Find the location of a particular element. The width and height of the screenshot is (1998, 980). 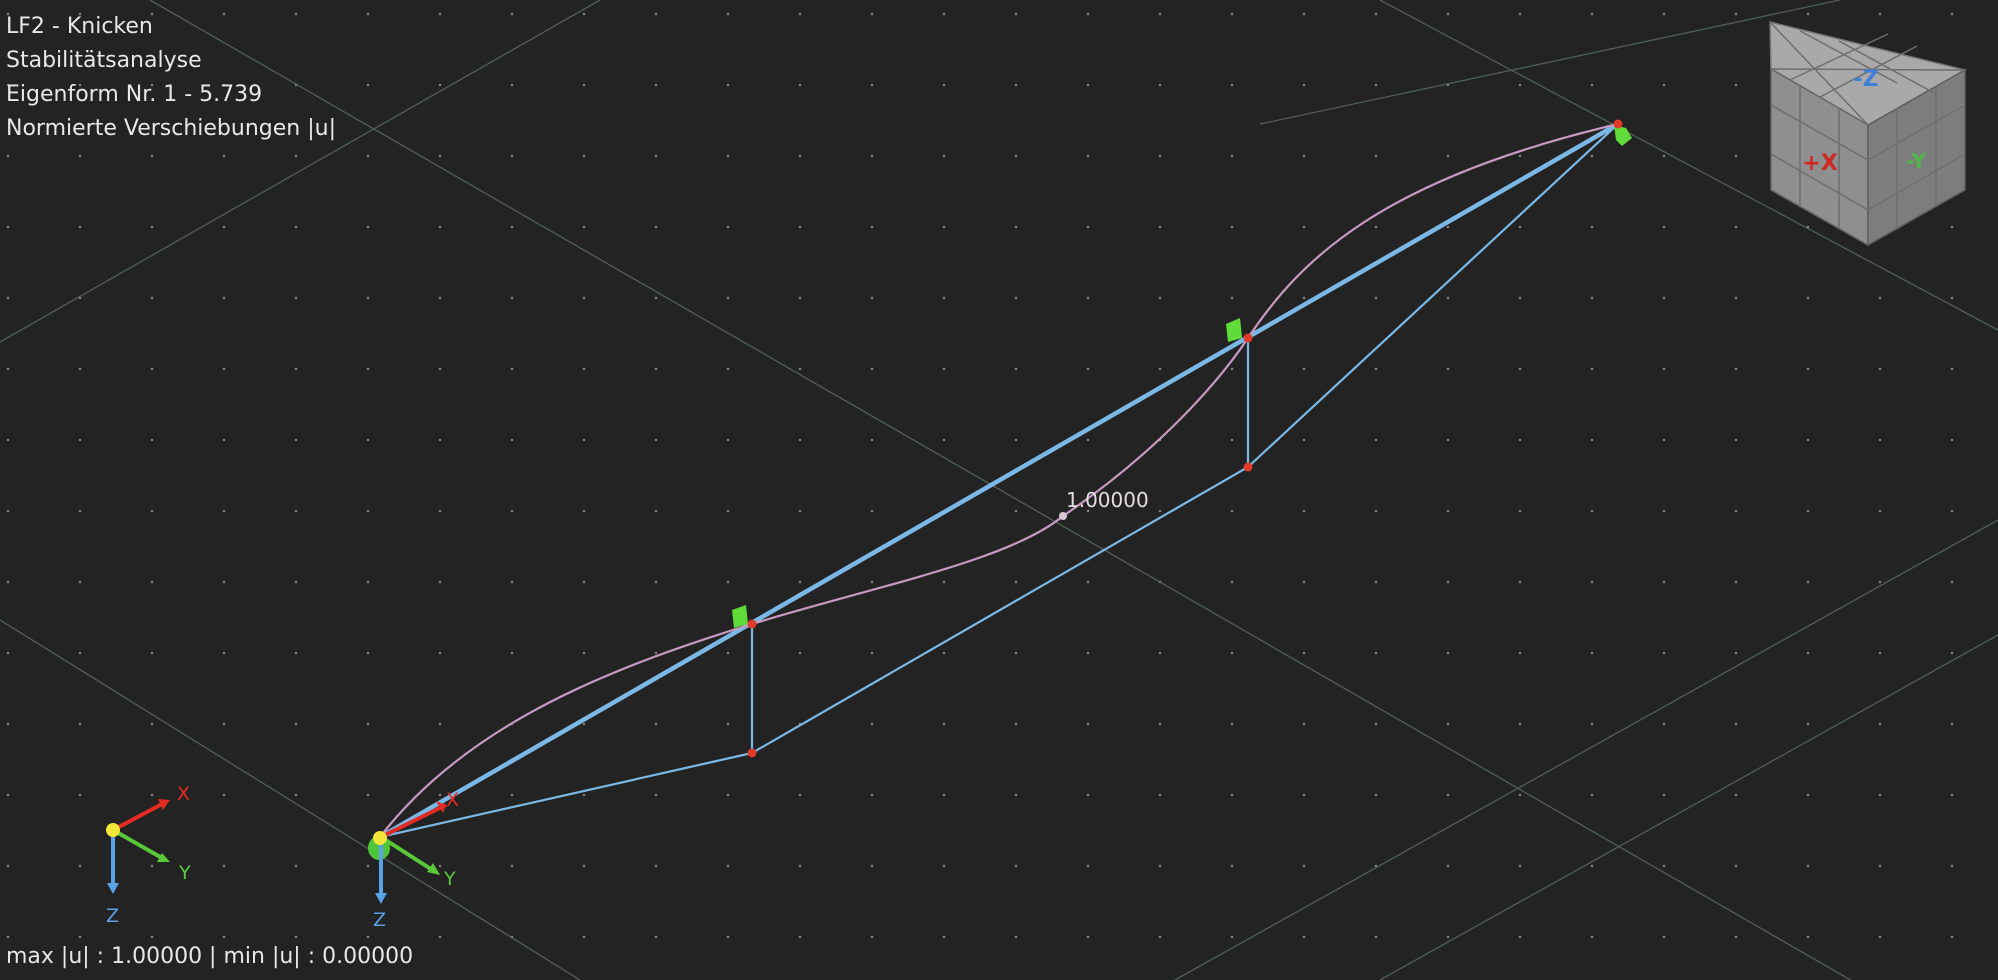

view-cube-right-face is located at coordinates (1916, 157).